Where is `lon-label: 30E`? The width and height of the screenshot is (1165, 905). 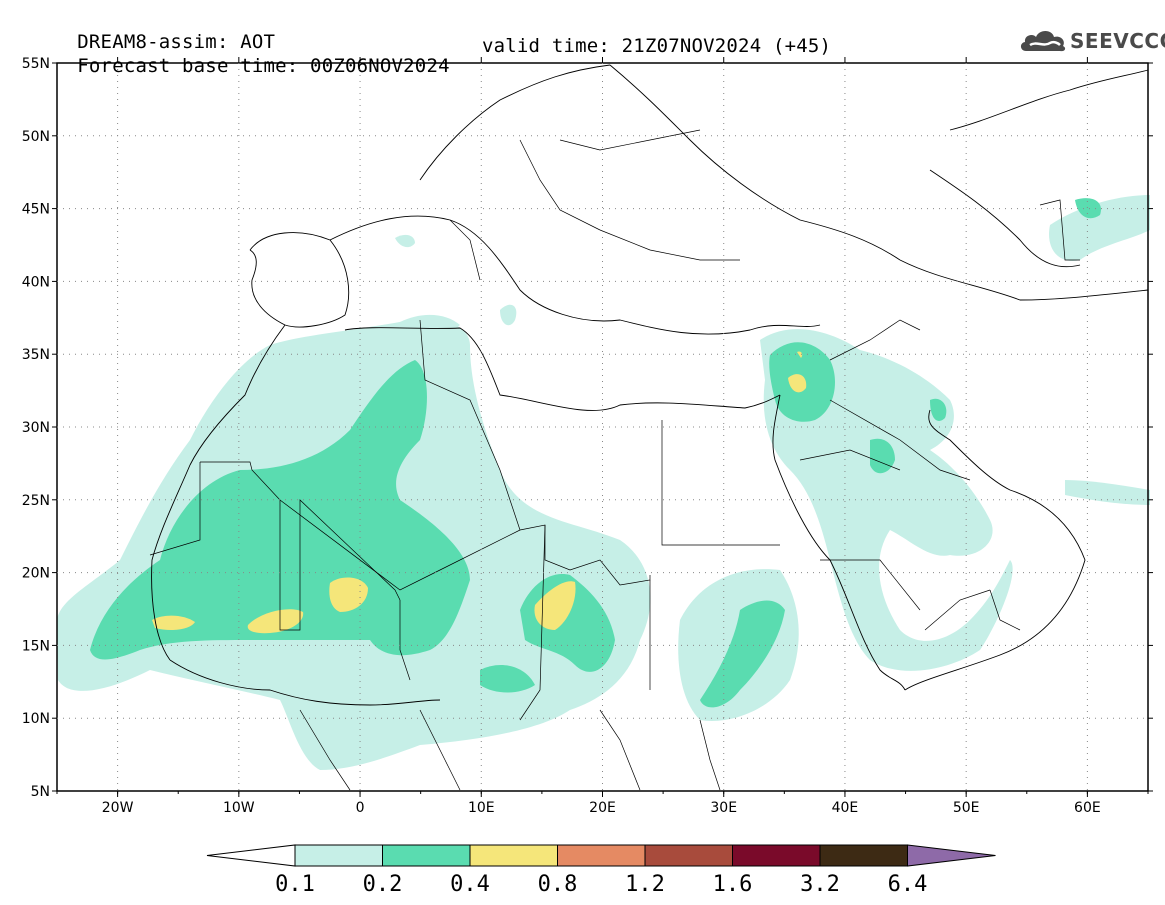 lon-label: 30E is located at coordinates (723, 808).